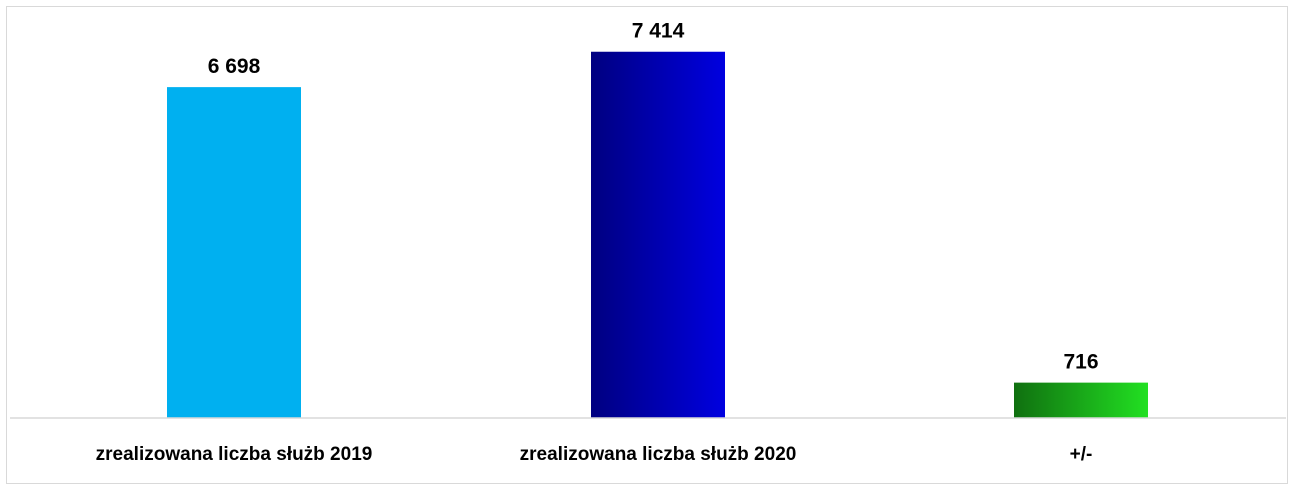 The height and width of the screenshot is (490, 1296). I want to click on data-label-3: 716, so click(1080, 362).